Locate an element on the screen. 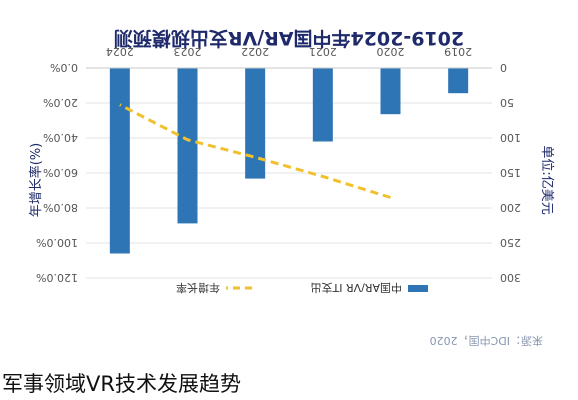  primary-tick-label: 80.0% is located at coordinates (60, 207).